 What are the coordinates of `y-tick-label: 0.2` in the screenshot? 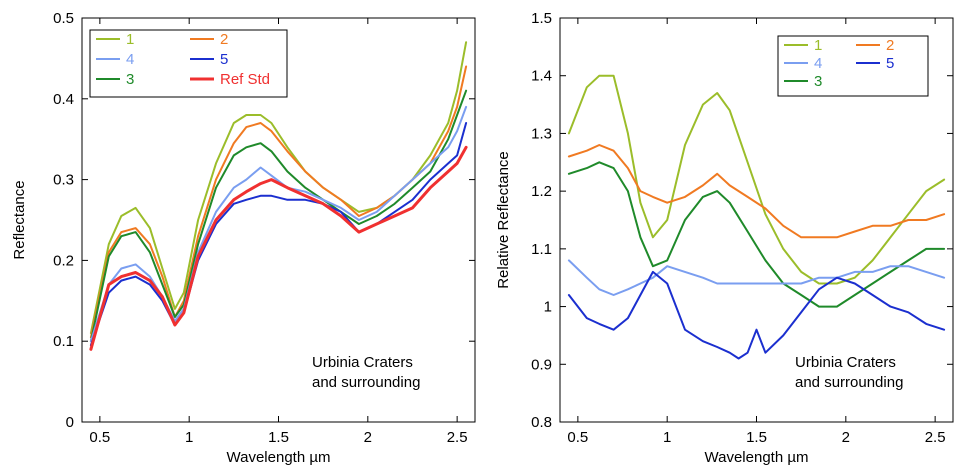 It's located at (63, 260).